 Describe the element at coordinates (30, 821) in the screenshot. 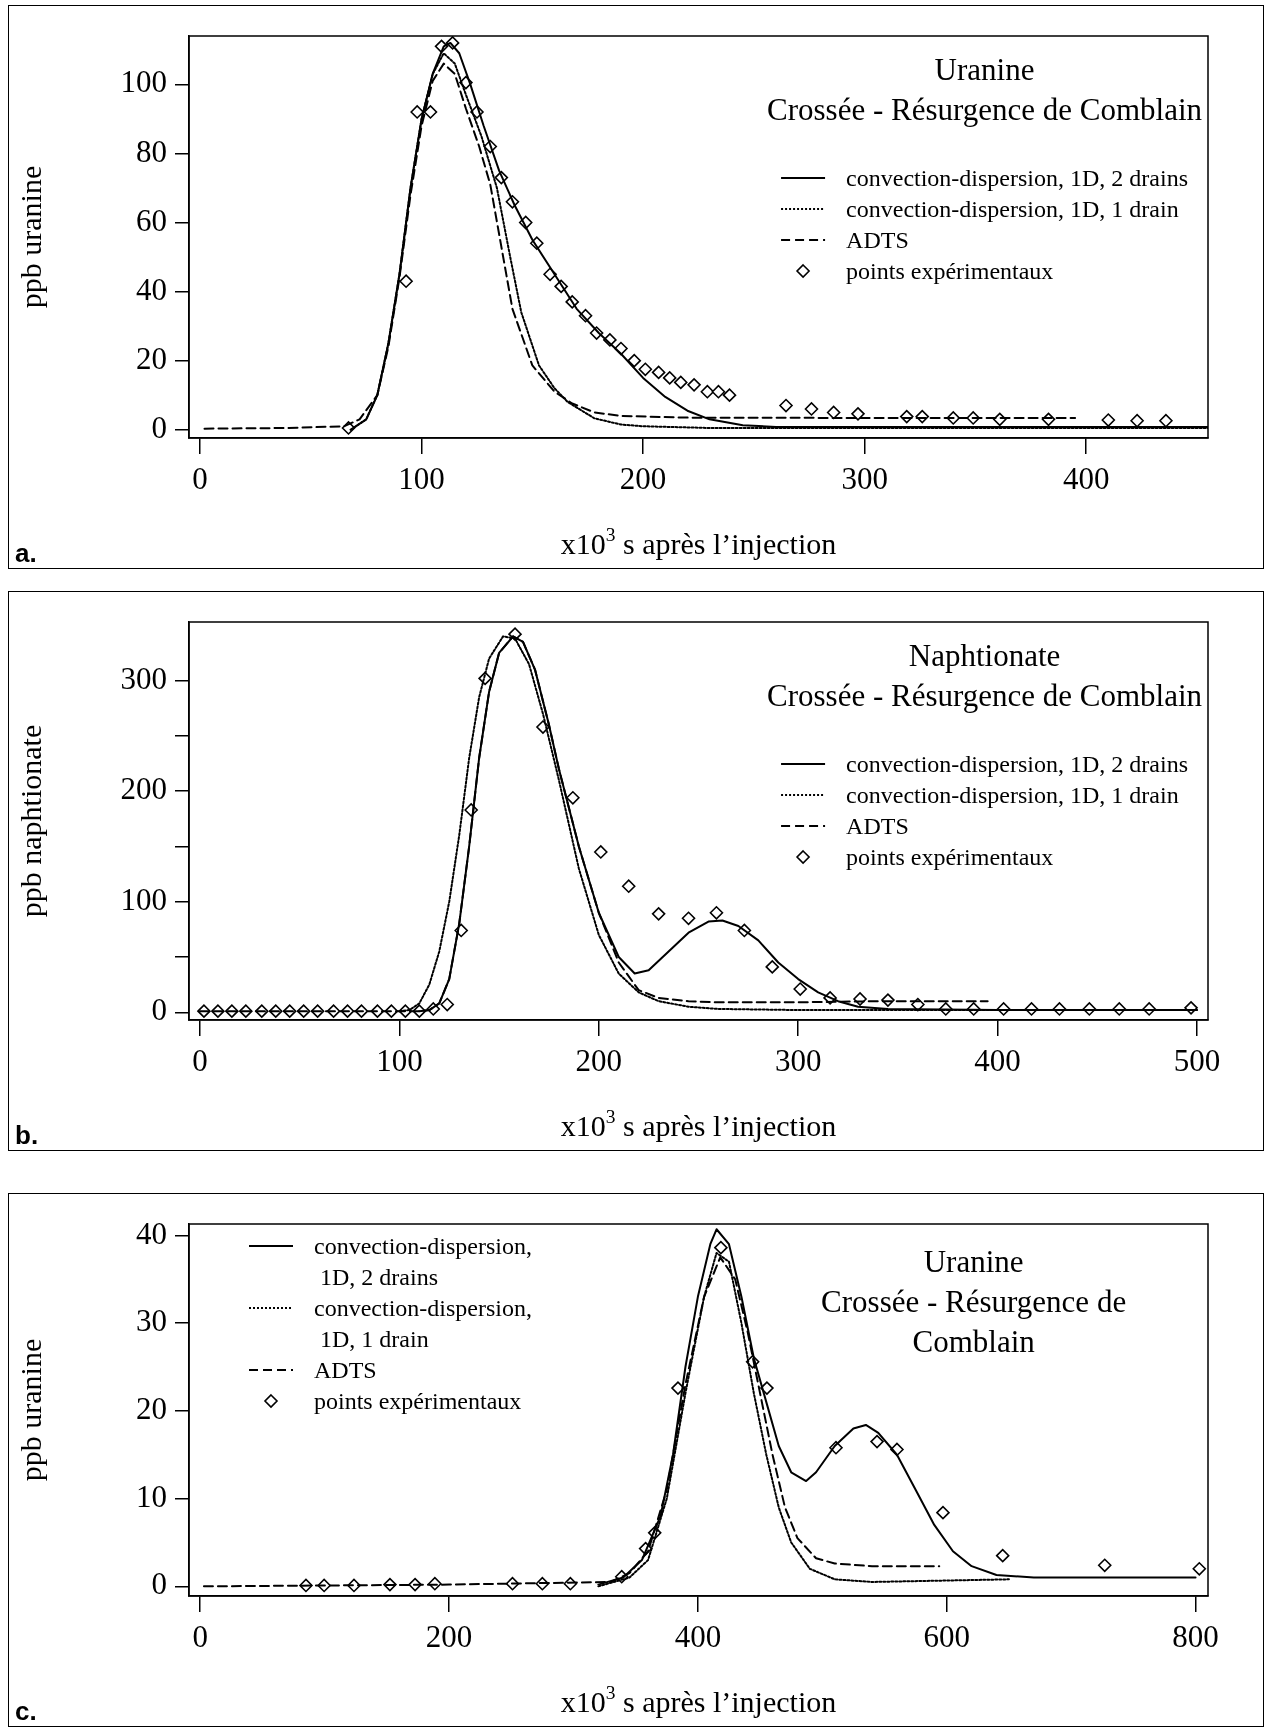

I see `y-axis-title: ppb naphtionate` at that location.